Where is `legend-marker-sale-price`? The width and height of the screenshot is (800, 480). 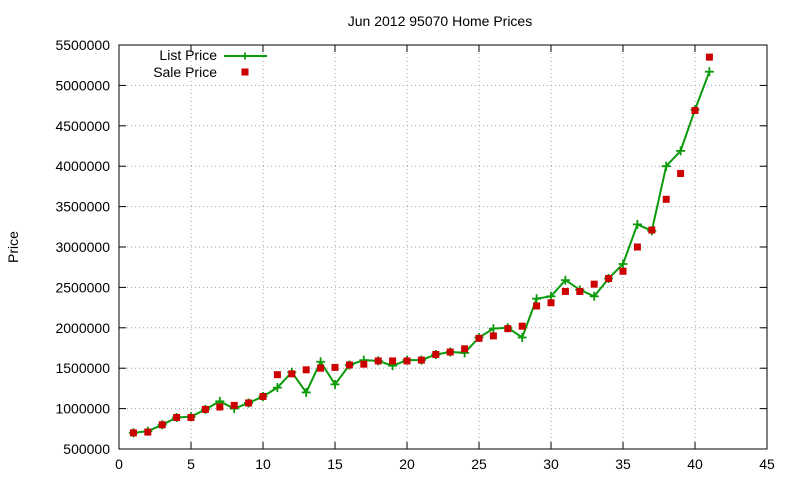
legend-marker-sale-price is located at coordinates (245, 72).